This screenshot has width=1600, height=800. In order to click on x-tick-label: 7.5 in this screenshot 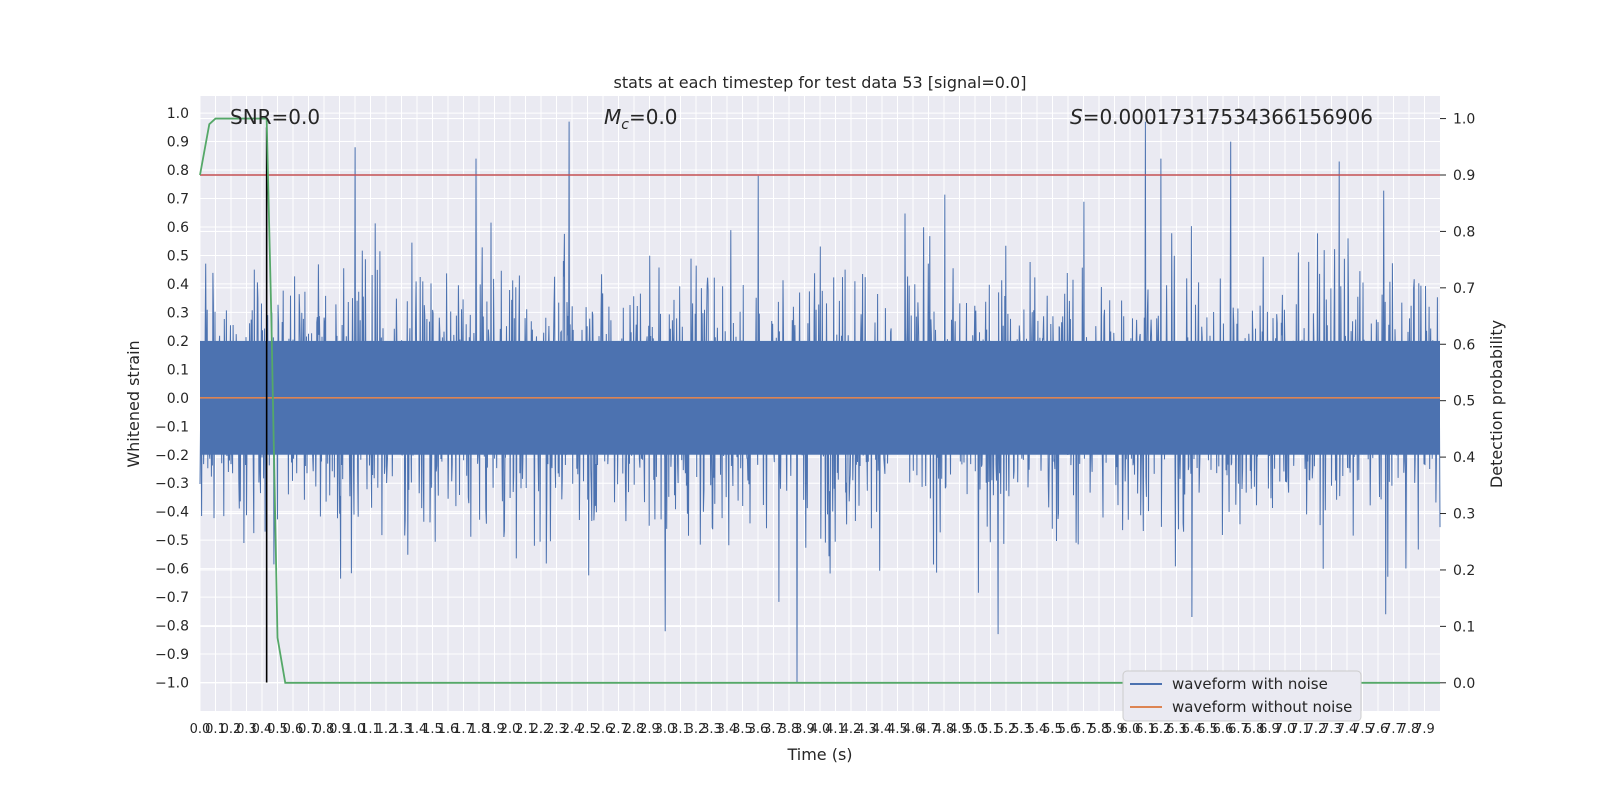, I will do `click(1362, 729)`.